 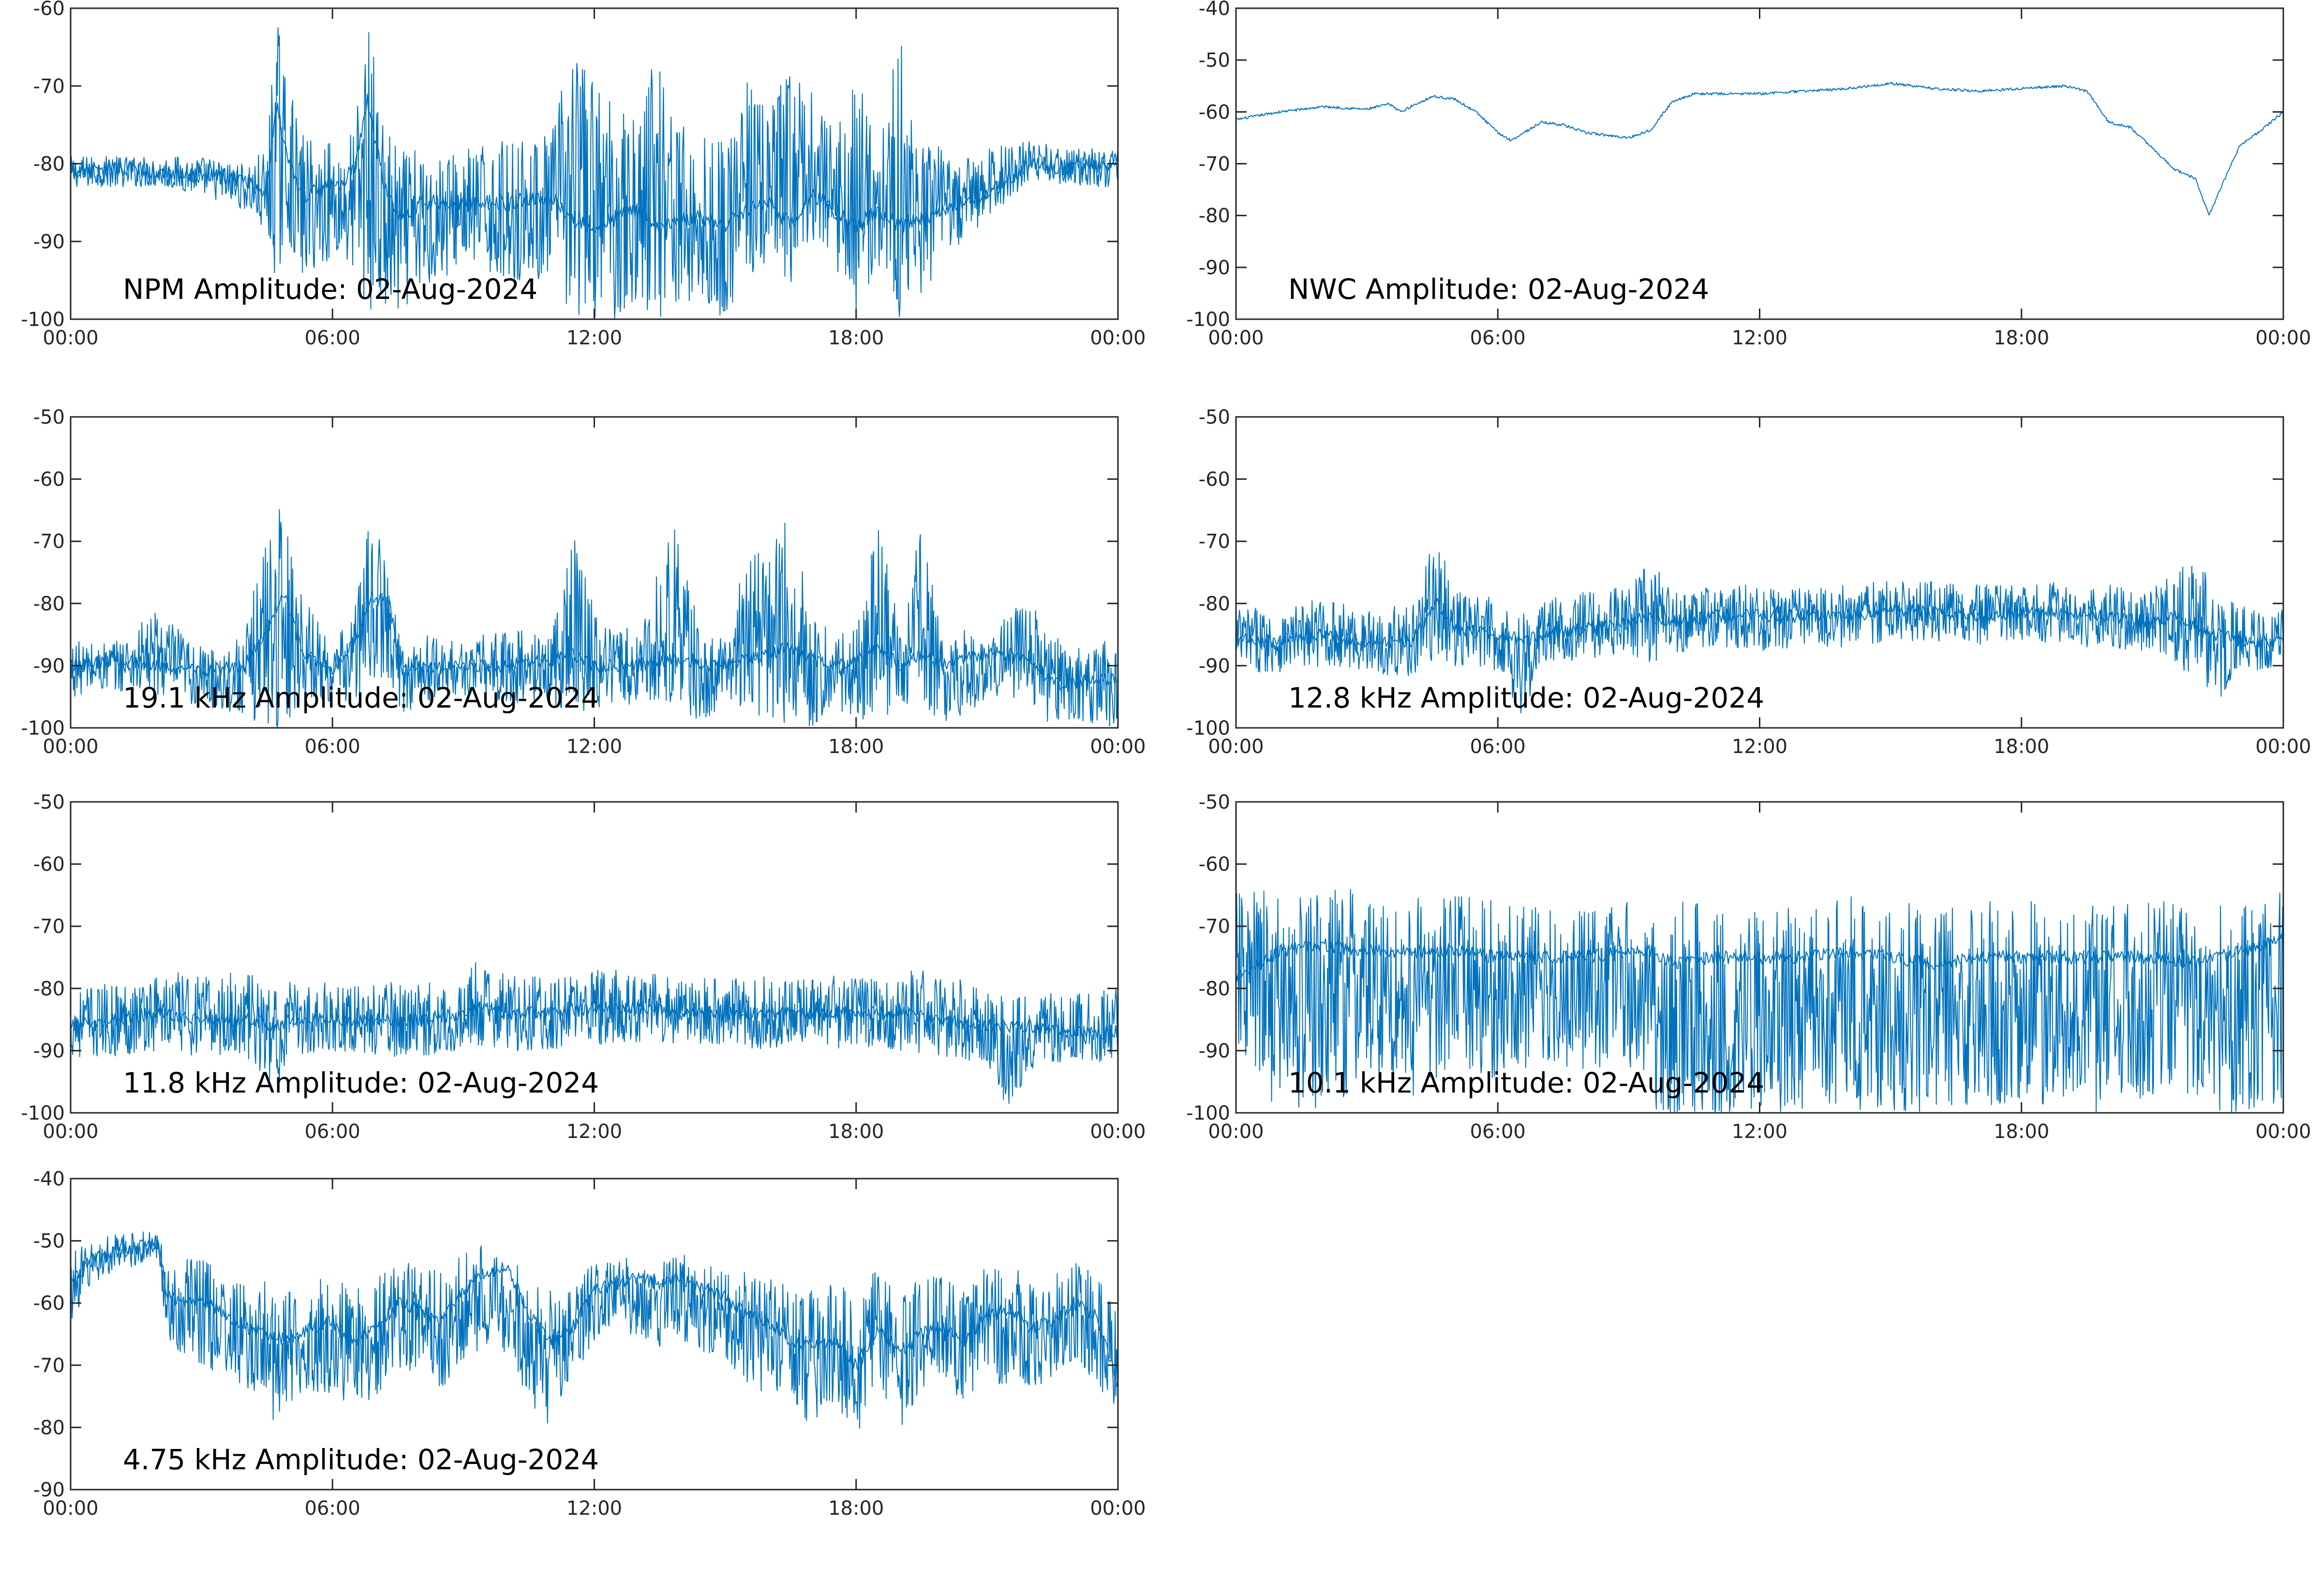 I want to click on panel-19-1-khz-y-tick-label: -50, so click(x=49, y=417).